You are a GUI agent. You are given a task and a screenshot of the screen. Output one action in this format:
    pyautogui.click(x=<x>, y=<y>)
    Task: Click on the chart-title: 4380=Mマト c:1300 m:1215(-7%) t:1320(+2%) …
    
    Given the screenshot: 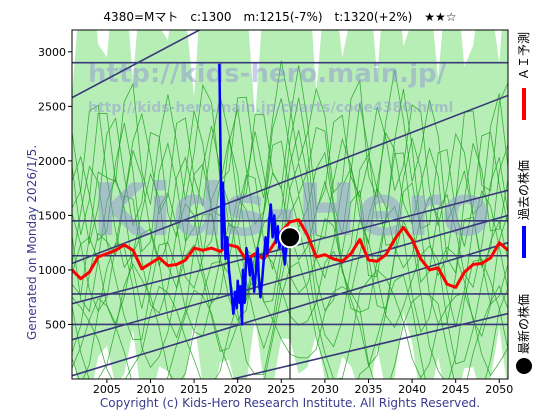 What is the action you would take?
    pyautogui.click(x=279, y=17)
    